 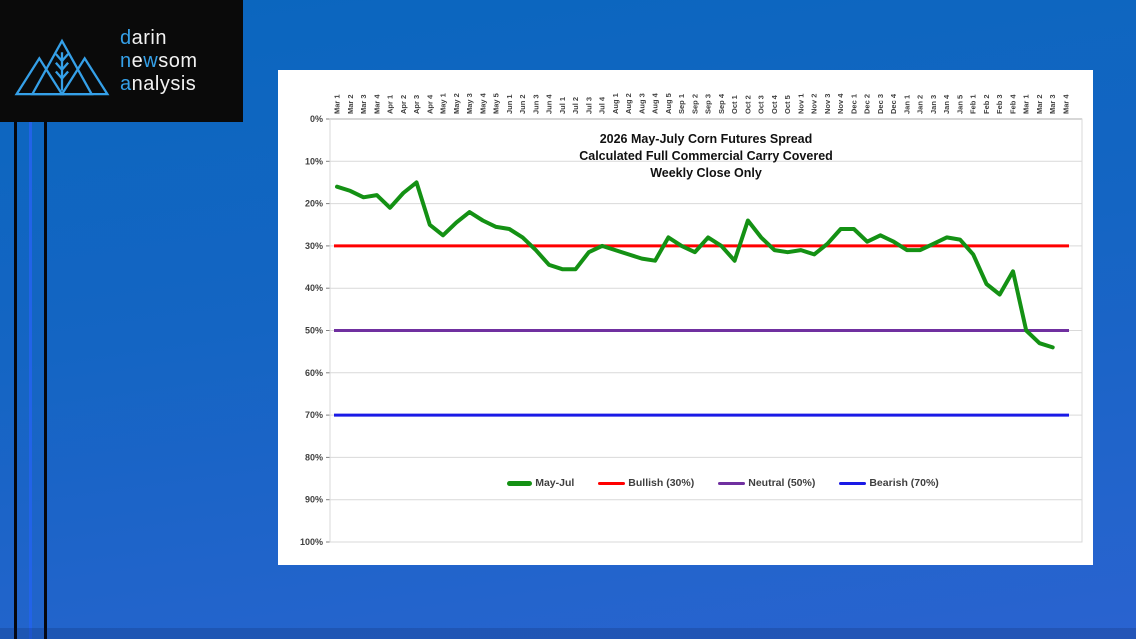 I want to click on x-axis-label: Oct 3, so click(x=761, y=104).